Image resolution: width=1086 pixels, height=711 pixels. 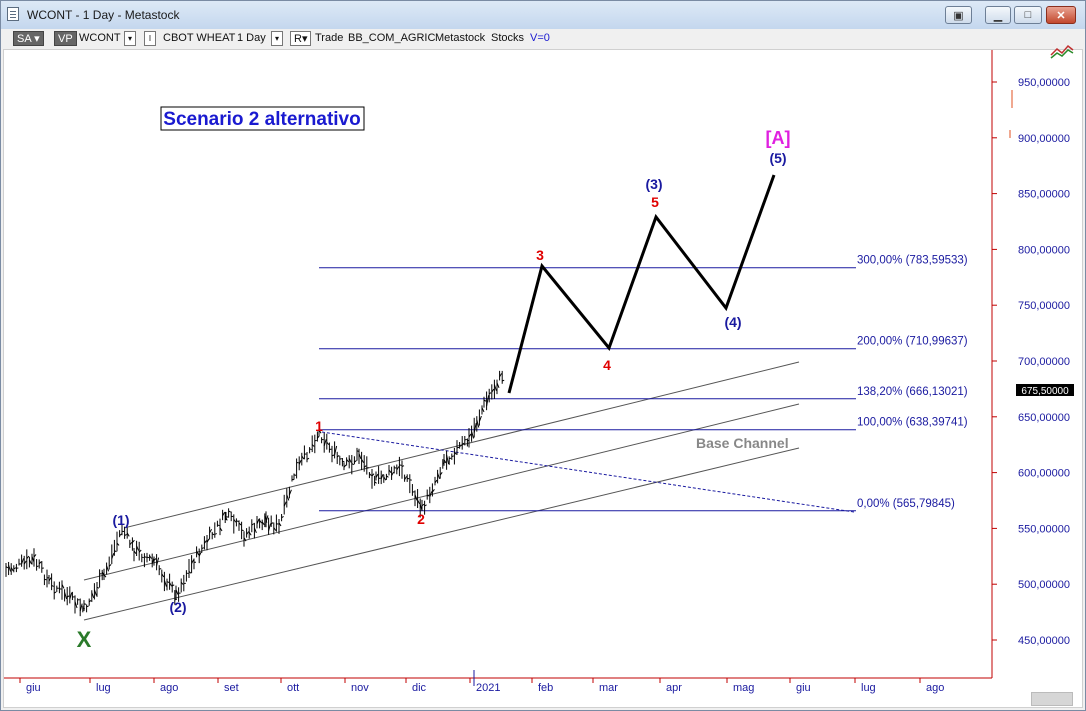 I want to click on volume-label: V=0, so click(x=540, y=38).